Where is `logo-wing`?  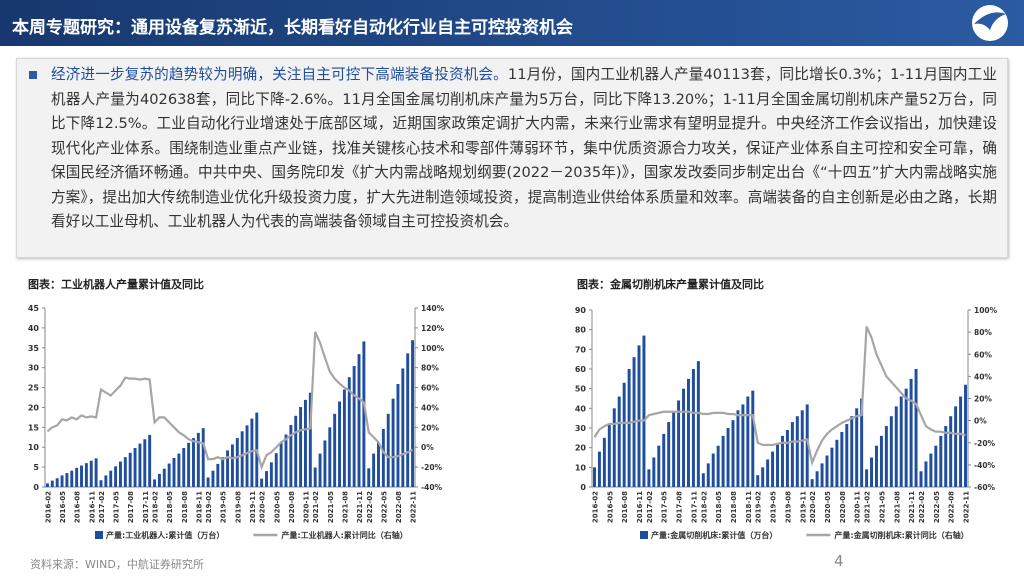
logo-wing is located at coordinates (990, 21).